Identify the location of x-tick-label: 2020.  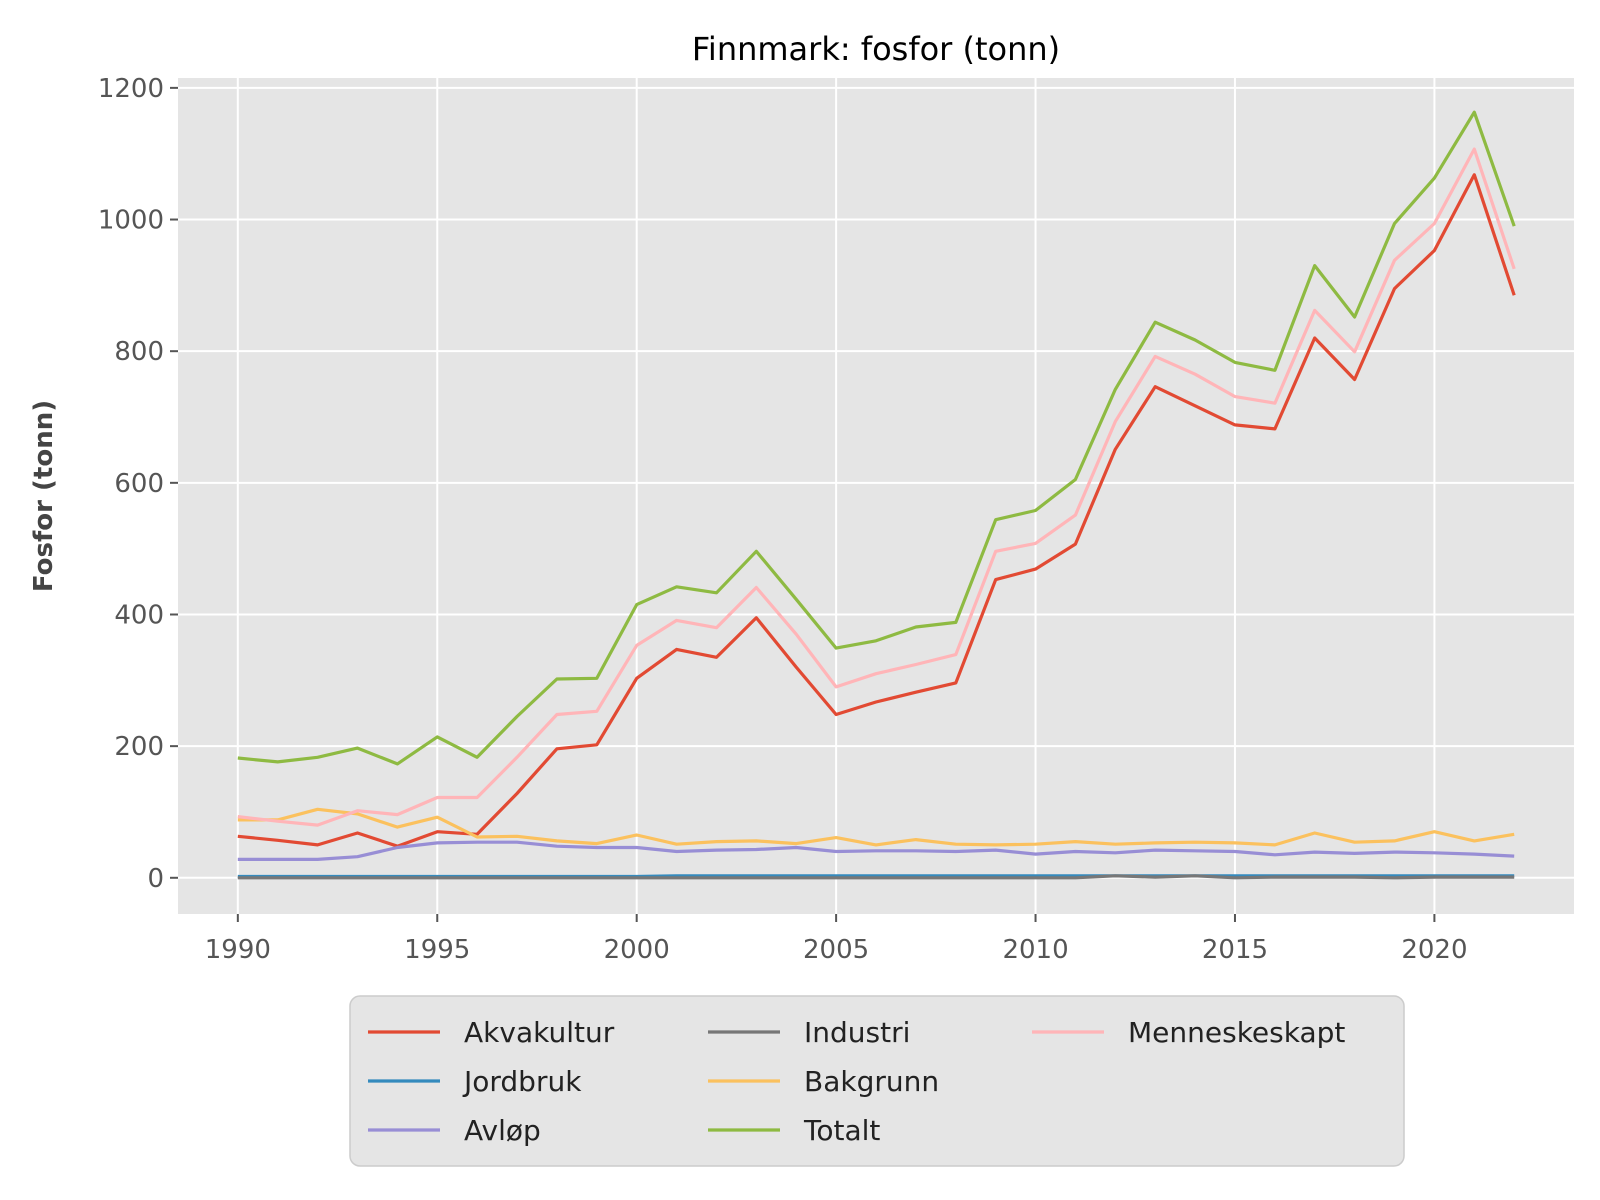
(1434, 950).